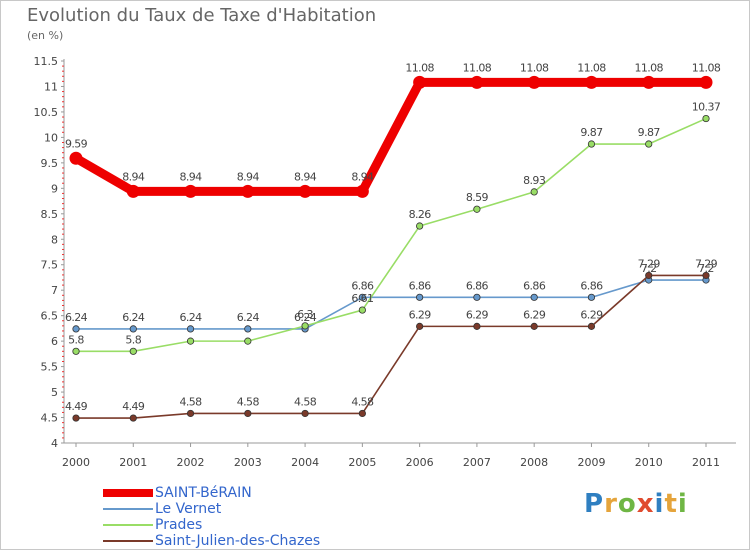  Describe the element at coordinates (179, 525) in the screenshot. I see `legend-label: Prades` at that location.